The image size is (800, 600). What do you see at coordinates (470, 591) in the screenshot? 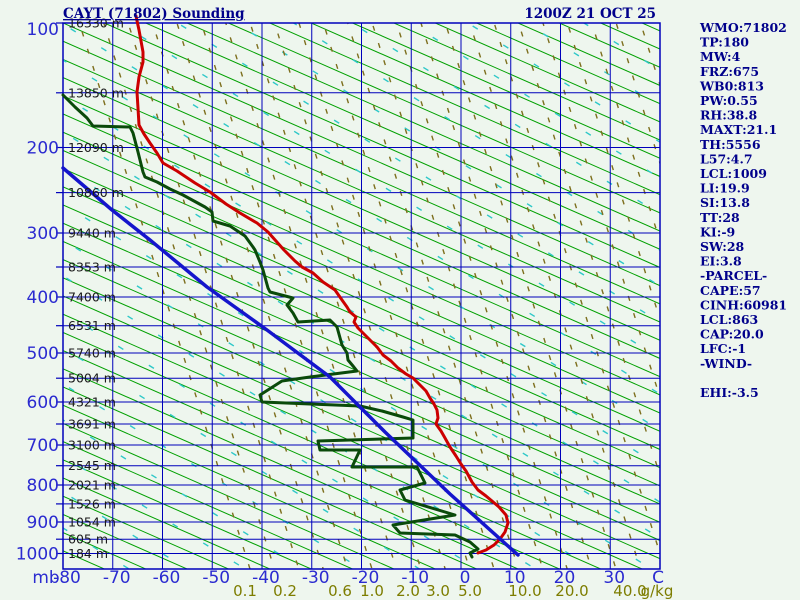
I see `mixing-ratio-label: 5.0` at bounding box center [470, 591].